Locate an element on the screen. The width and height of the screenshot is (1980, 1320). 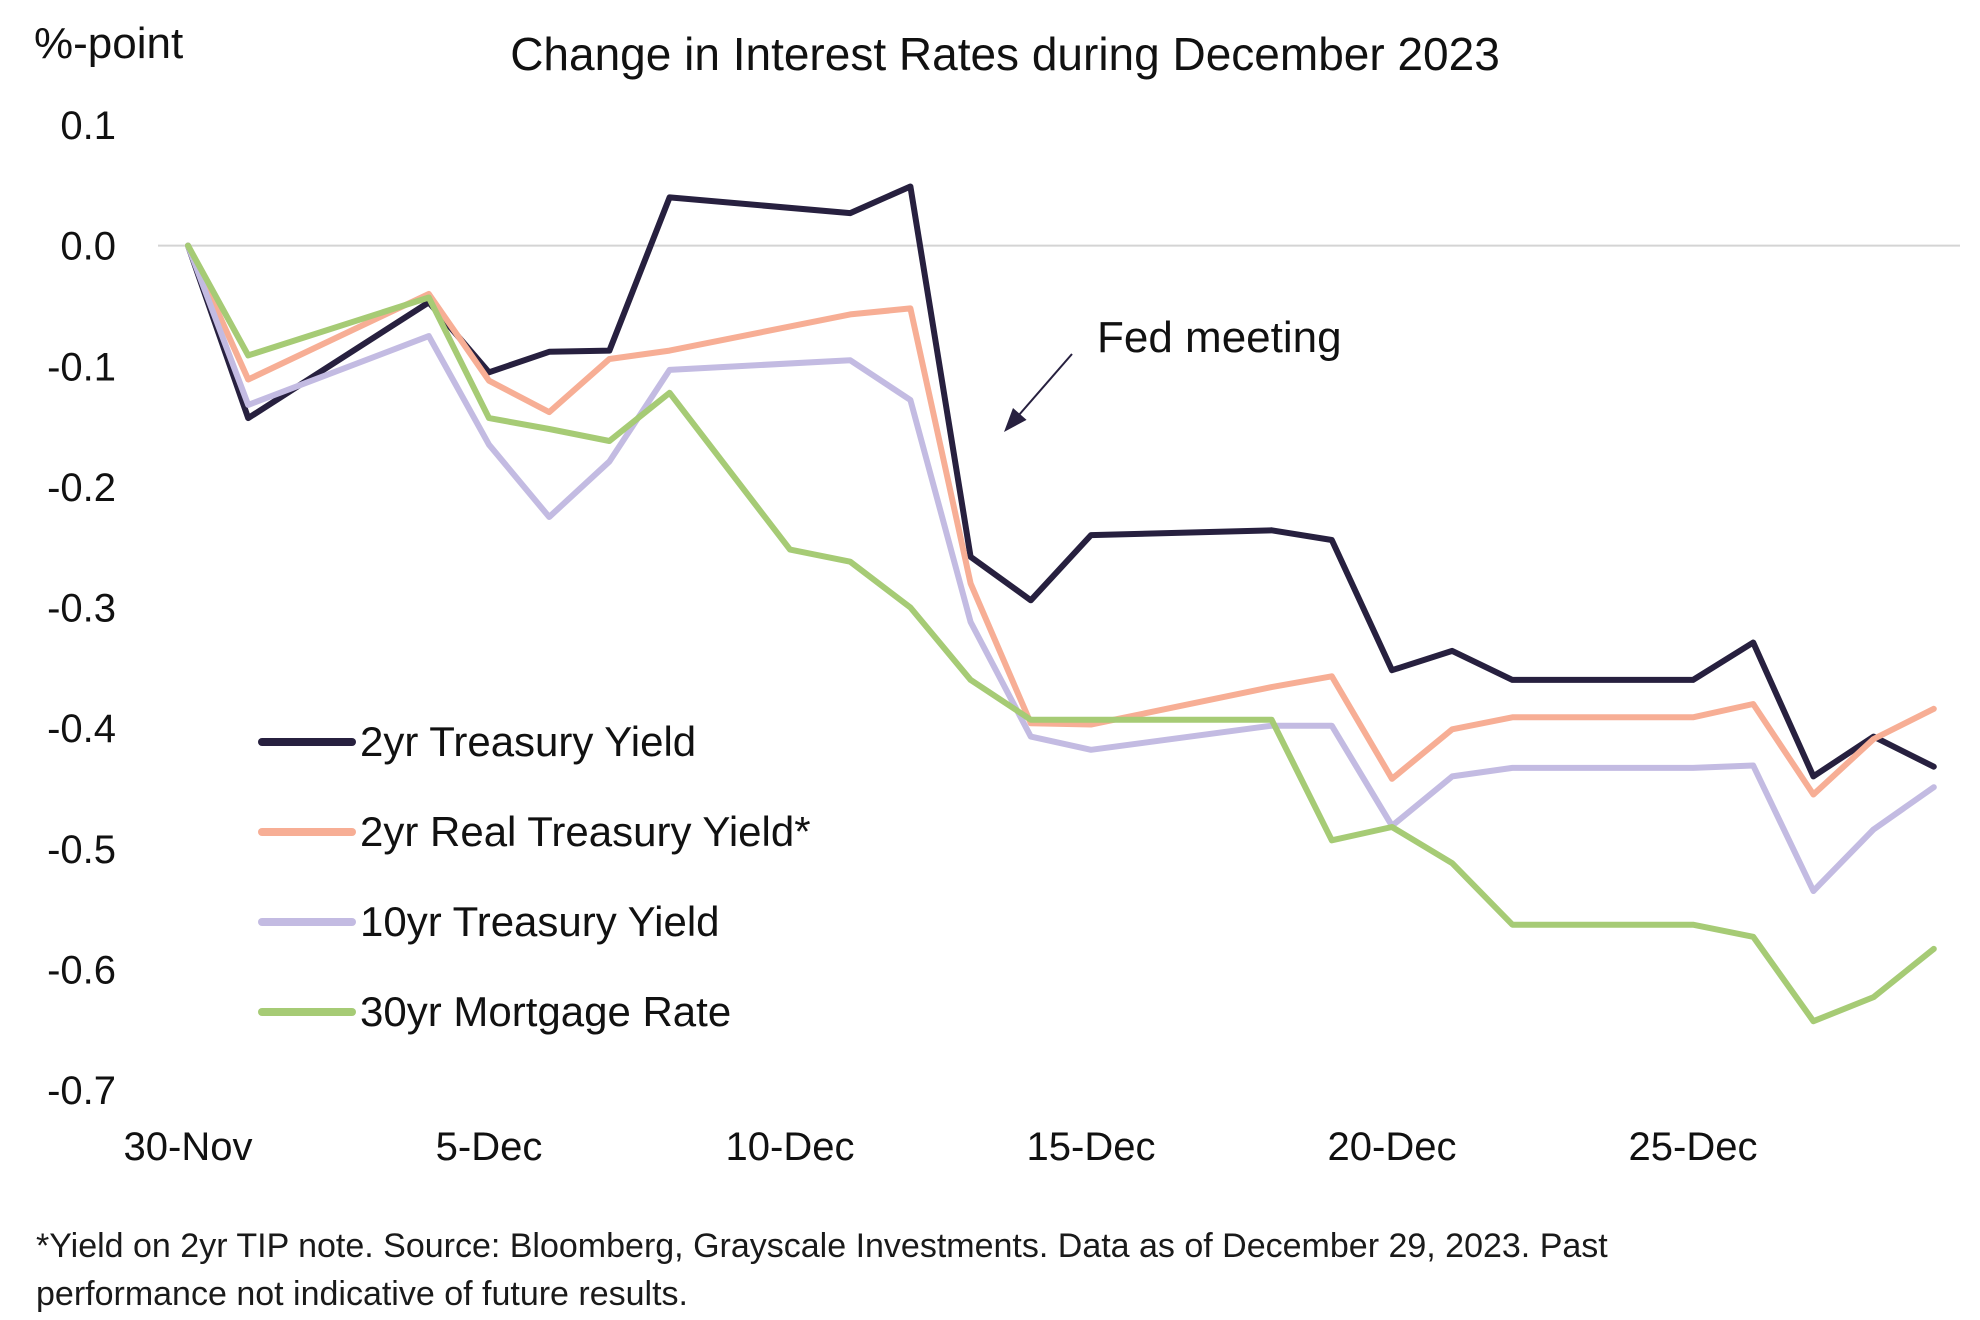
legend-label: 30yr Mortgage Rate is located at coordinates (545, 1011).